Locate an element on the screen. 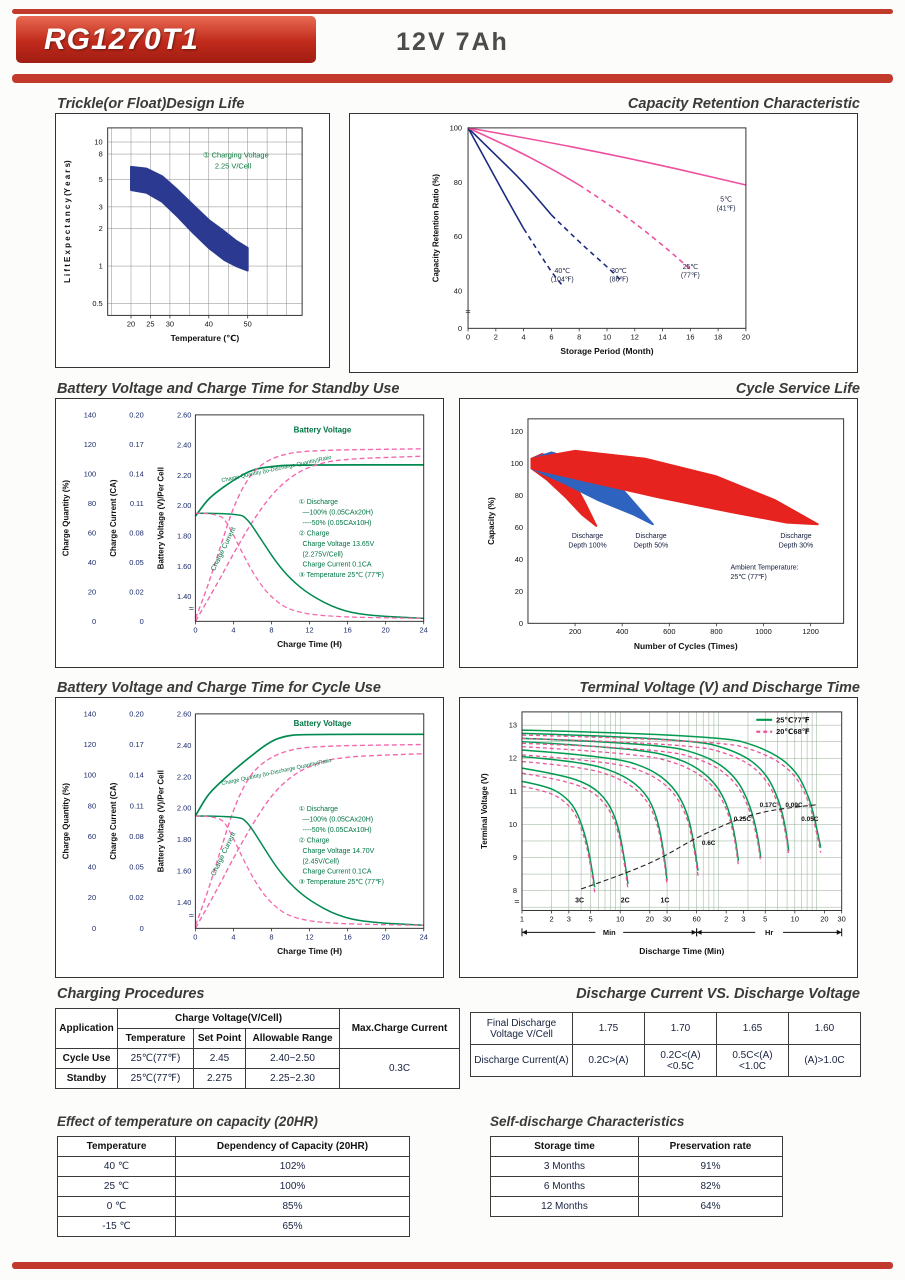  tick-label: 14 is located at coordinates (662, 336).